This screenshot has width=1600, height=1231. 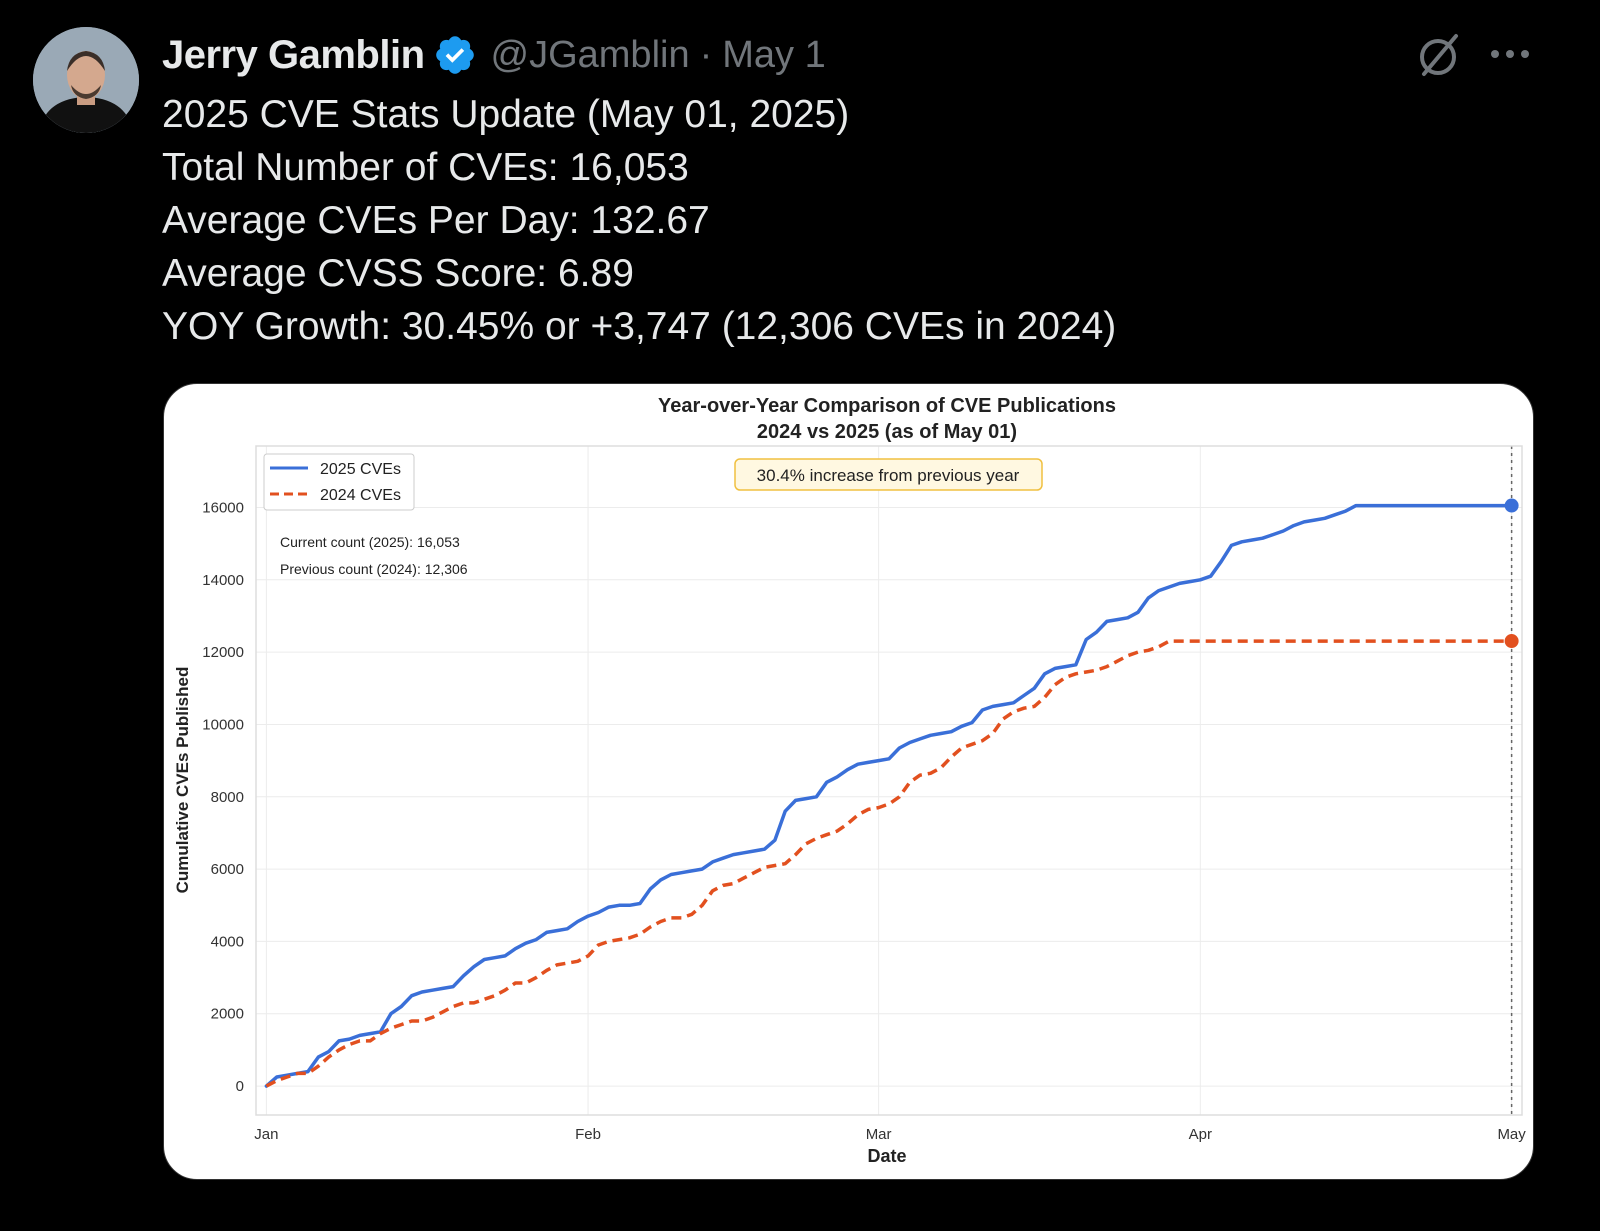 I want to click on author-handle: @JGamblin, so click(x=590, y=54).